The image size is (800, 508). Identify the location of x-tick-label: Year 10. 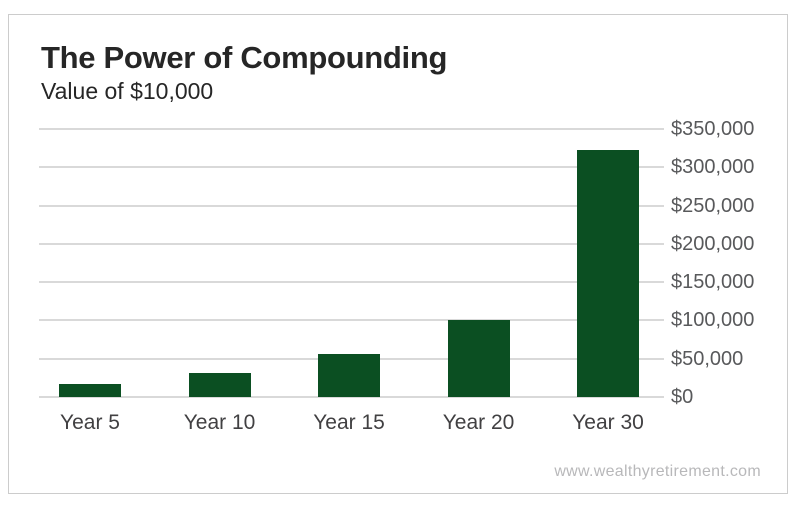
(219, 422).